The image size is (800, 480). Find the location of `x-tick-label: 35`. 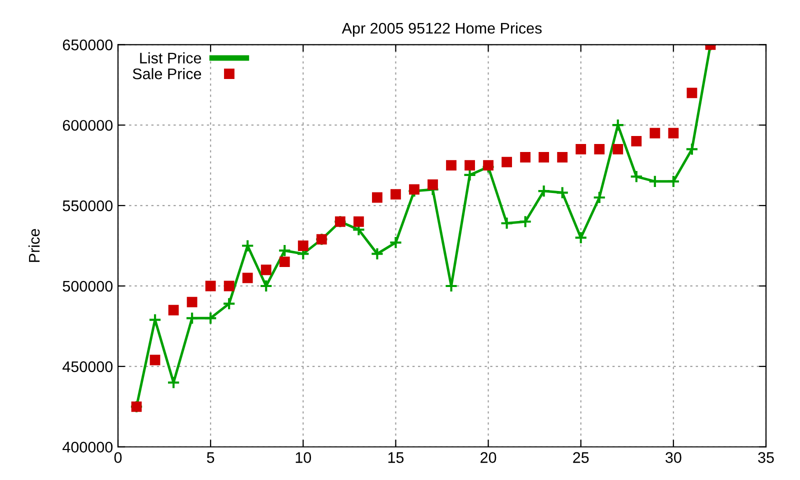

x-tick-label: 35 is located at coordinates (766, 457).